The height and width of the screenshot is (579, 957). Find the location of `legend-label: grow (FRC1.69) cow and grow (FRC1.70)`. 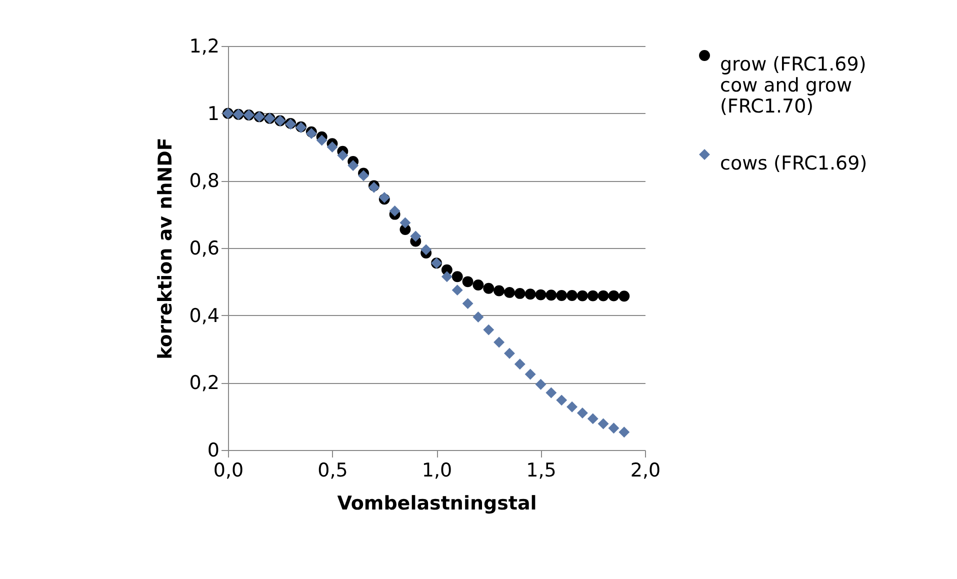

legend-label: grow (FRC1.69) cow and grow (FRC1.70) is located at coordinates (793, 86).